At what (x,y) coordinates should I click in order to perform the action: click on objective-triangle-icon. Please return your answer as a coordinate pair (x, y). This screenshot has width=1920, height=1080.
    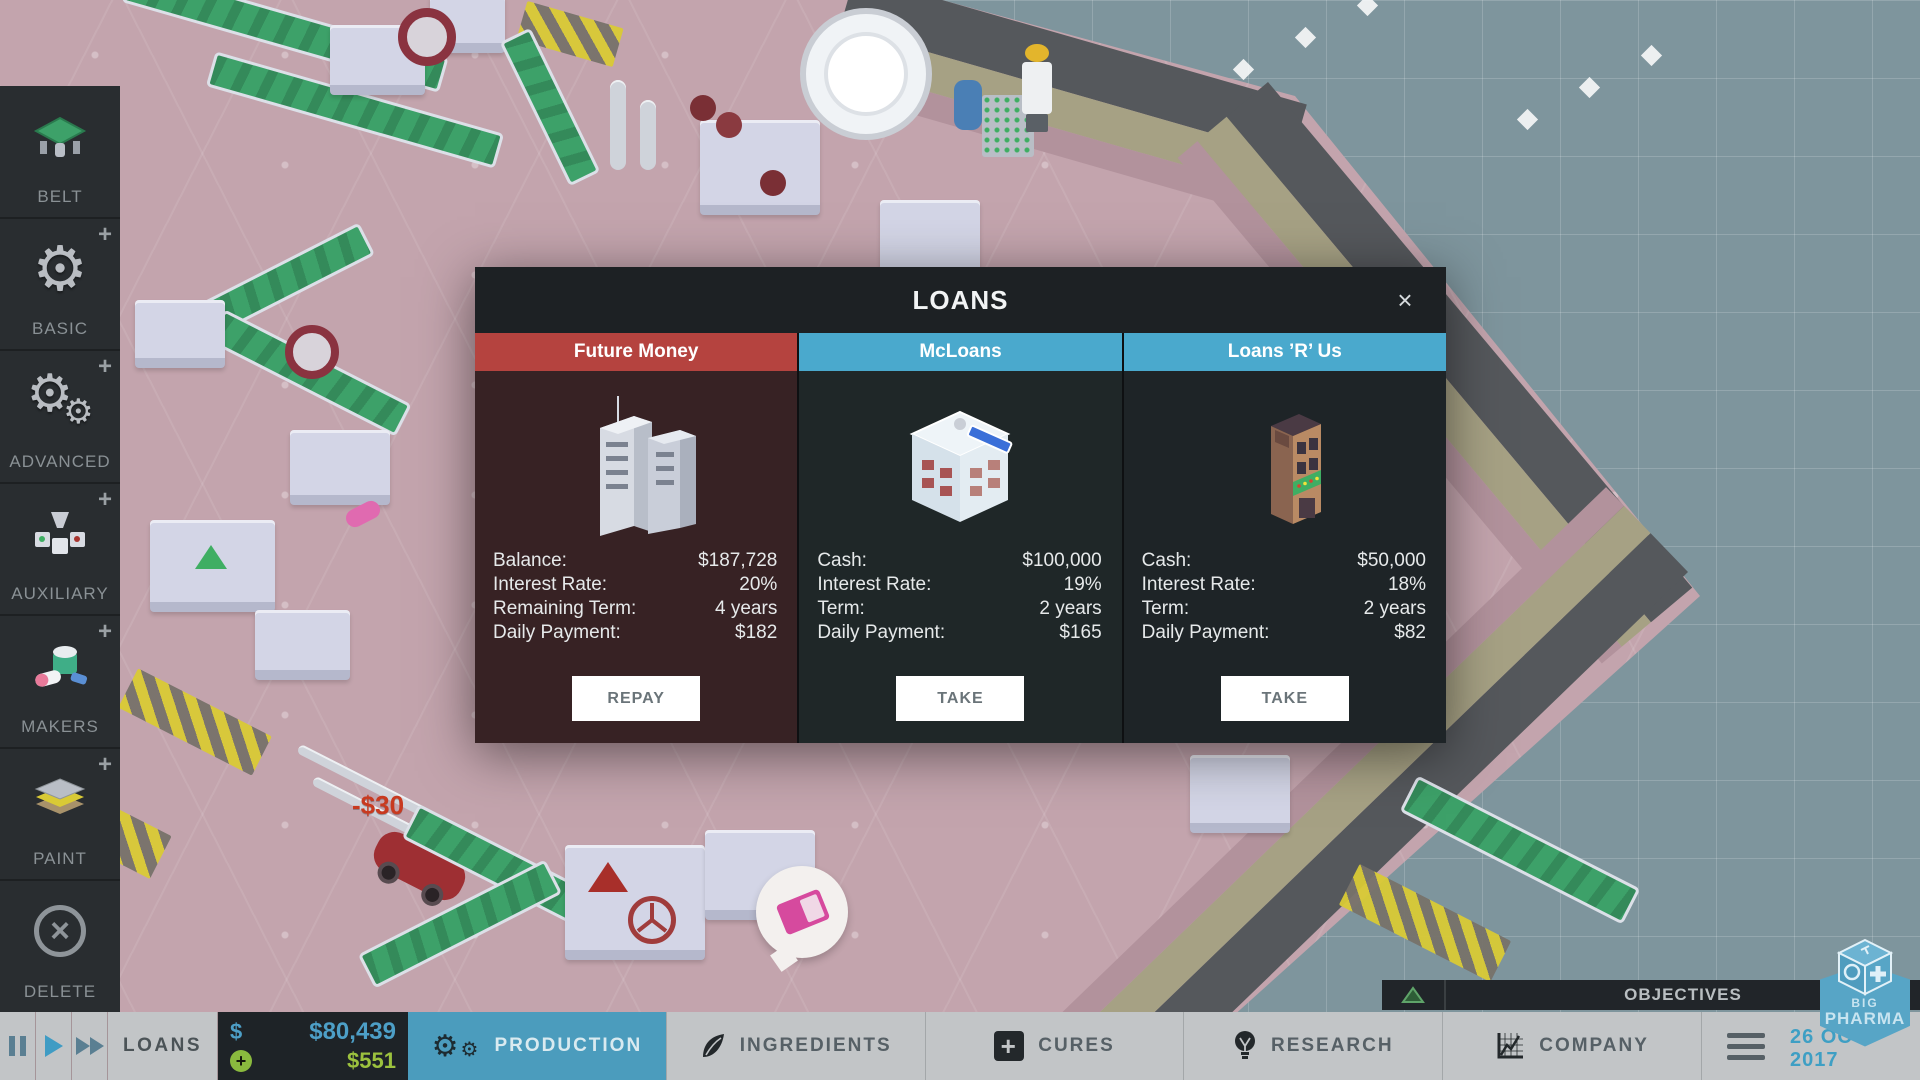
    Looking at the image, I should click on (1413, 994).